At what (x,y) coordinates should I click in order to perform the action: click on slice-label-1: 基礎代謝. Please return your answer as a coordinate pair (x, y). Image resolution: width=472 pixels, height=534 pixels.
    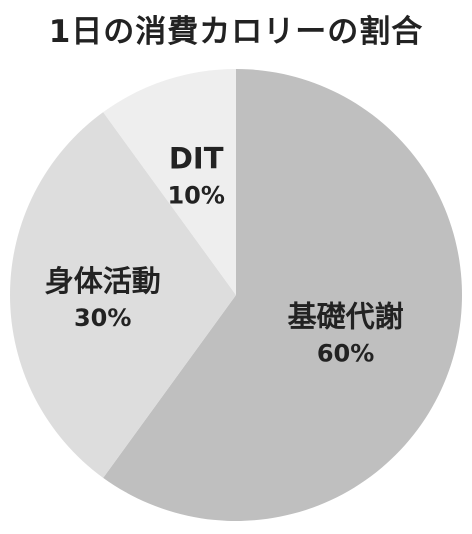
    Looking at the image, I should click on (346, 317).